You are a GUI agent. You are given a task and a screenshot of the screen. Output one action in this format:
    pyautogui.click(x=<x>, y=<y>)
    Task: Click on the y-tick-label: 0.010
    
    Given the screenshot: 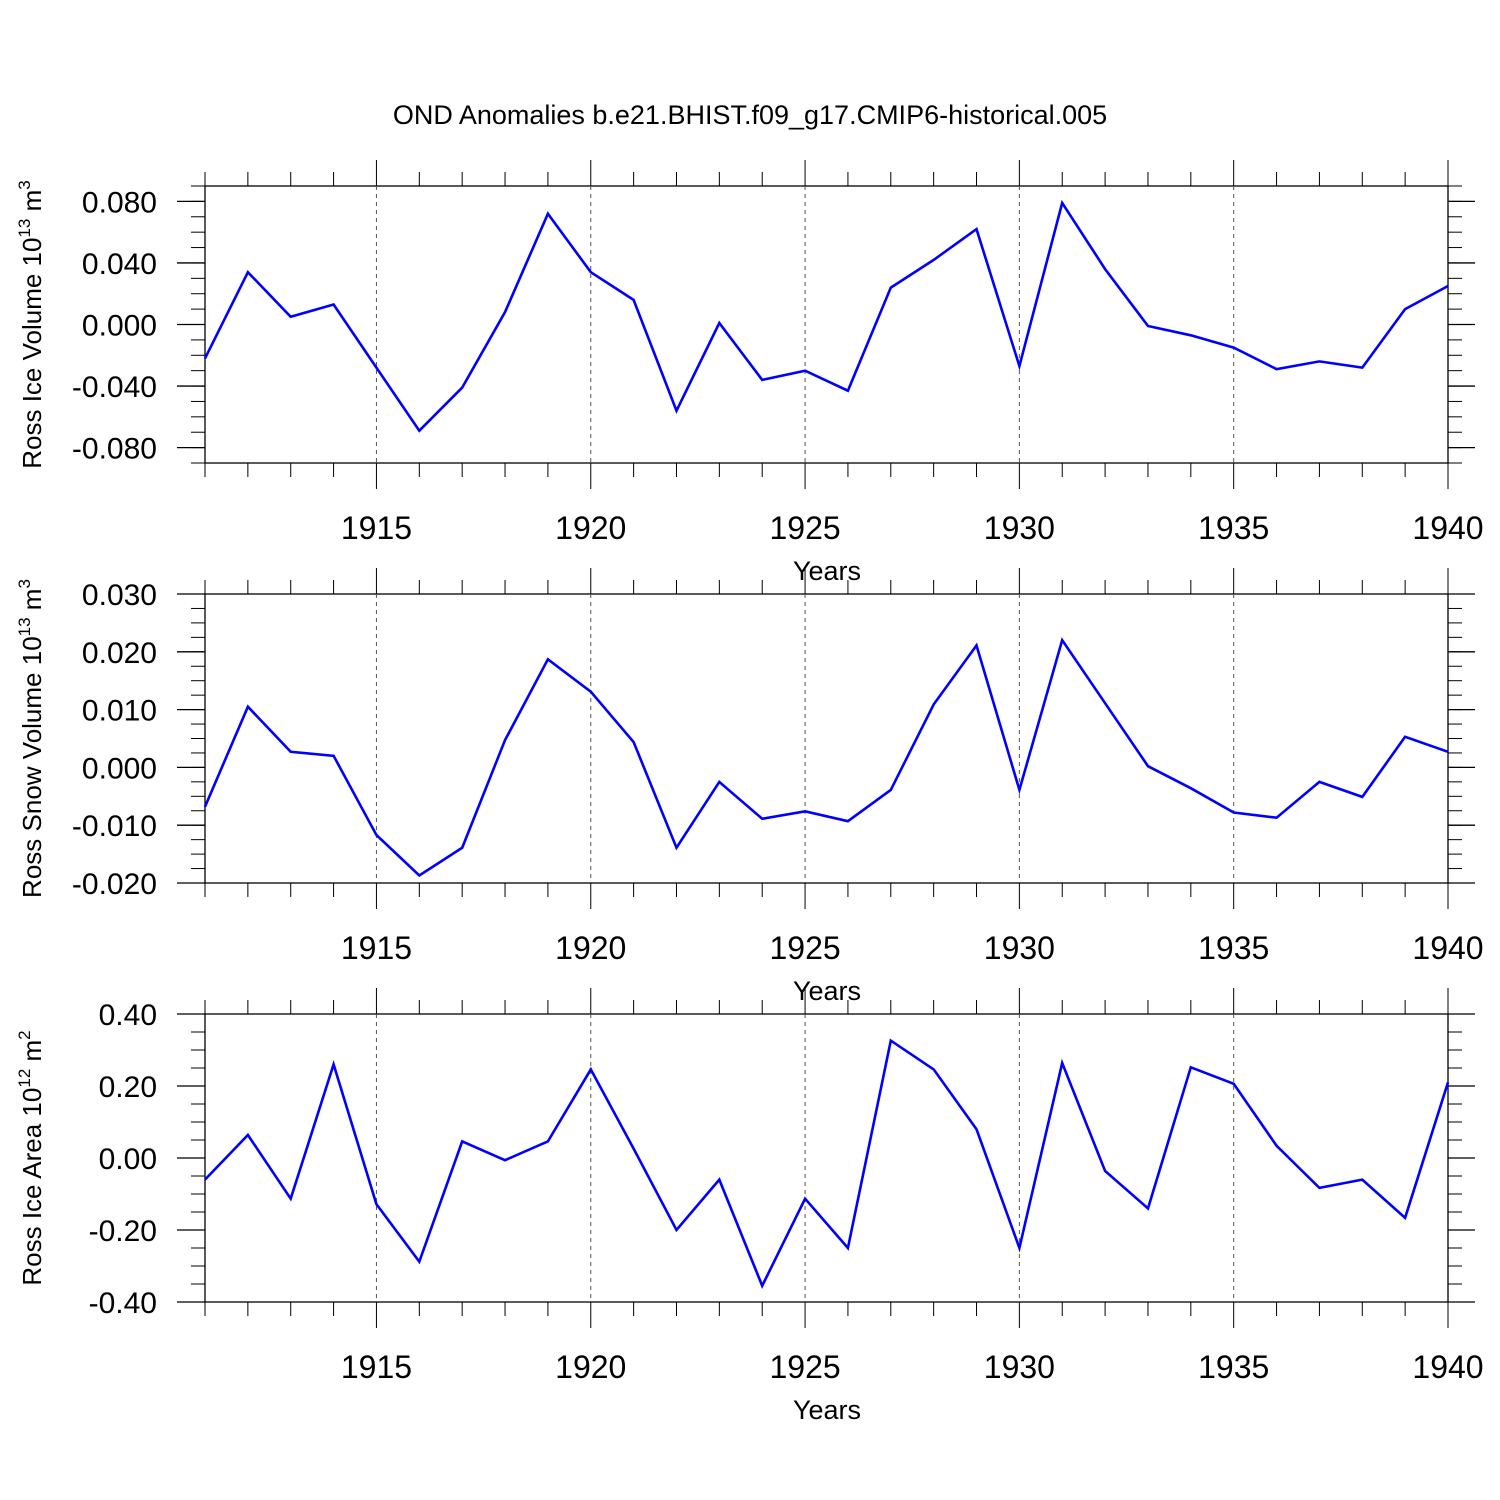 What is the action you would take?
    pyautogui.click(x=119, y=711)
    